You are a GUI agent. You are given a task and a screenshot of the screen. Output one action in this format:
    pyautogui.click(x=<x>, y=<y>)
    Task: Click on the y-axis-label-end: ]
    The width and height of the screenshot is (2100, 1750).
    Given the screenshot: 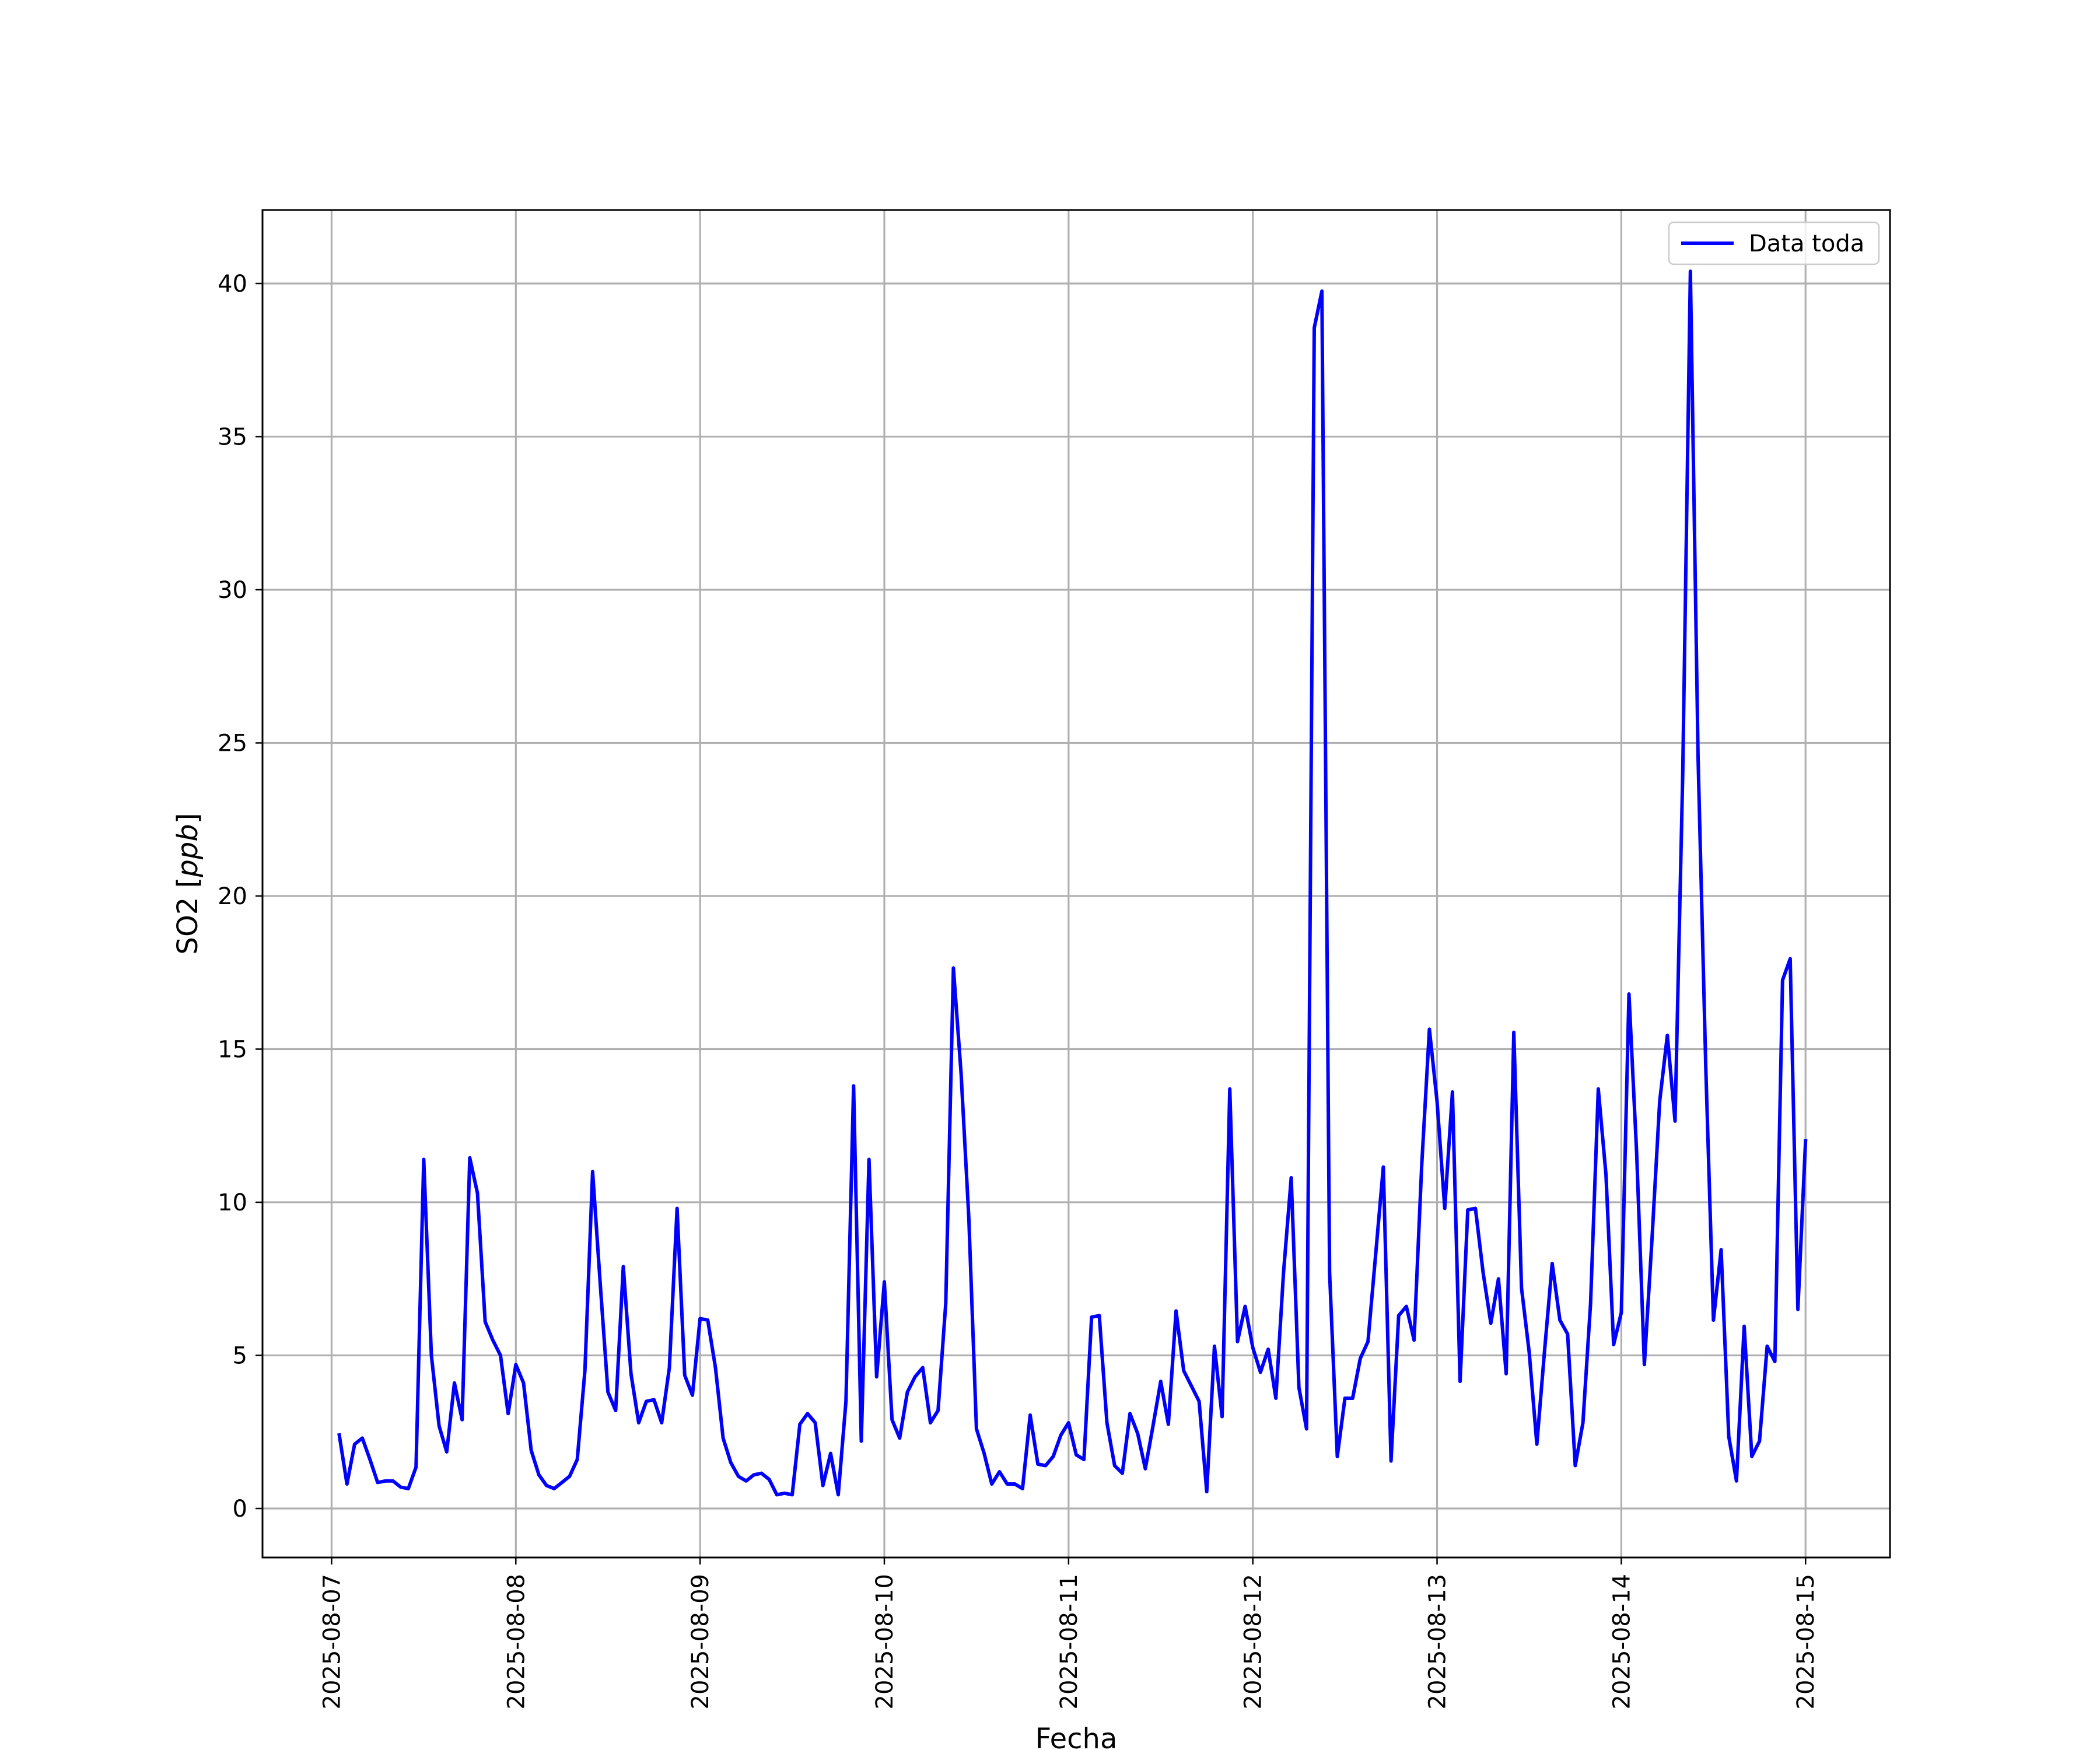 What is the action you would take?
    pyautogui.click(x=188, y=818)
    